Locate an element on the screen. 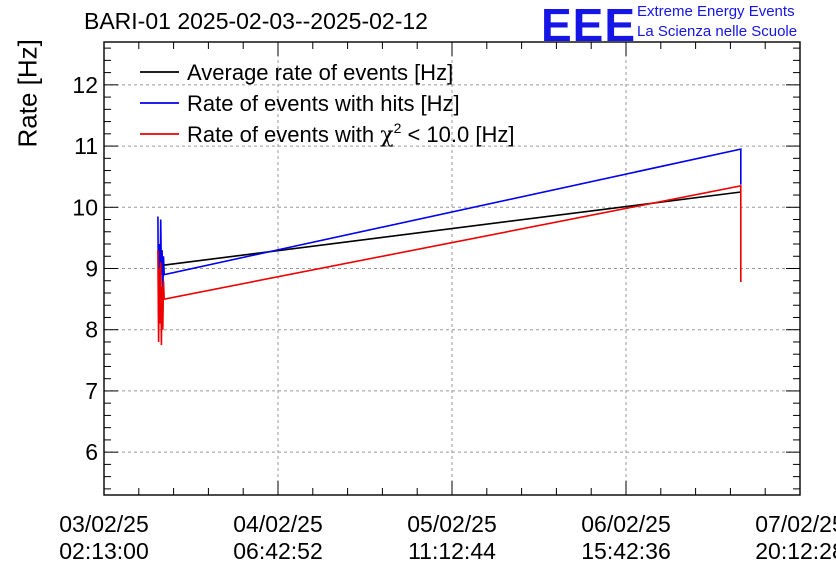  x-tick-label-date: 07/02/25 is located at coordinates (795, 524).